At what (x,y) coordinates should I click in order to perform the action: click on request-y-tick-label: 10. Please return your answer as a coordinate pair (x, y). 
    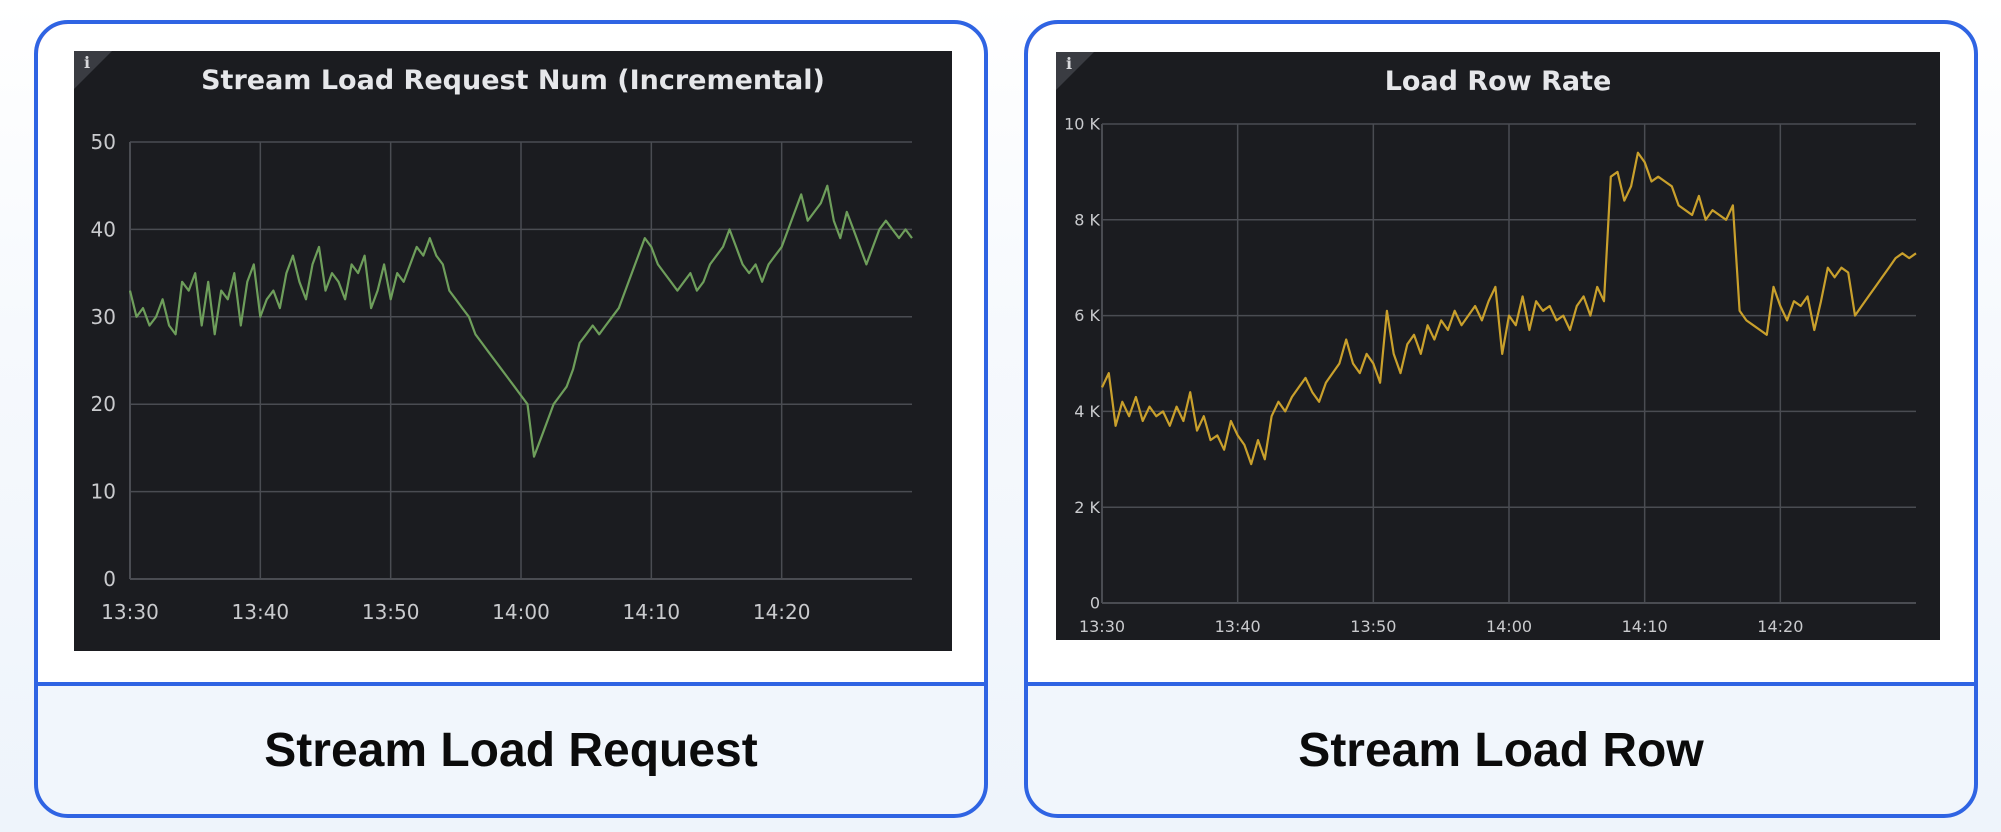
    Looking at the image, I should click on (103, 492).